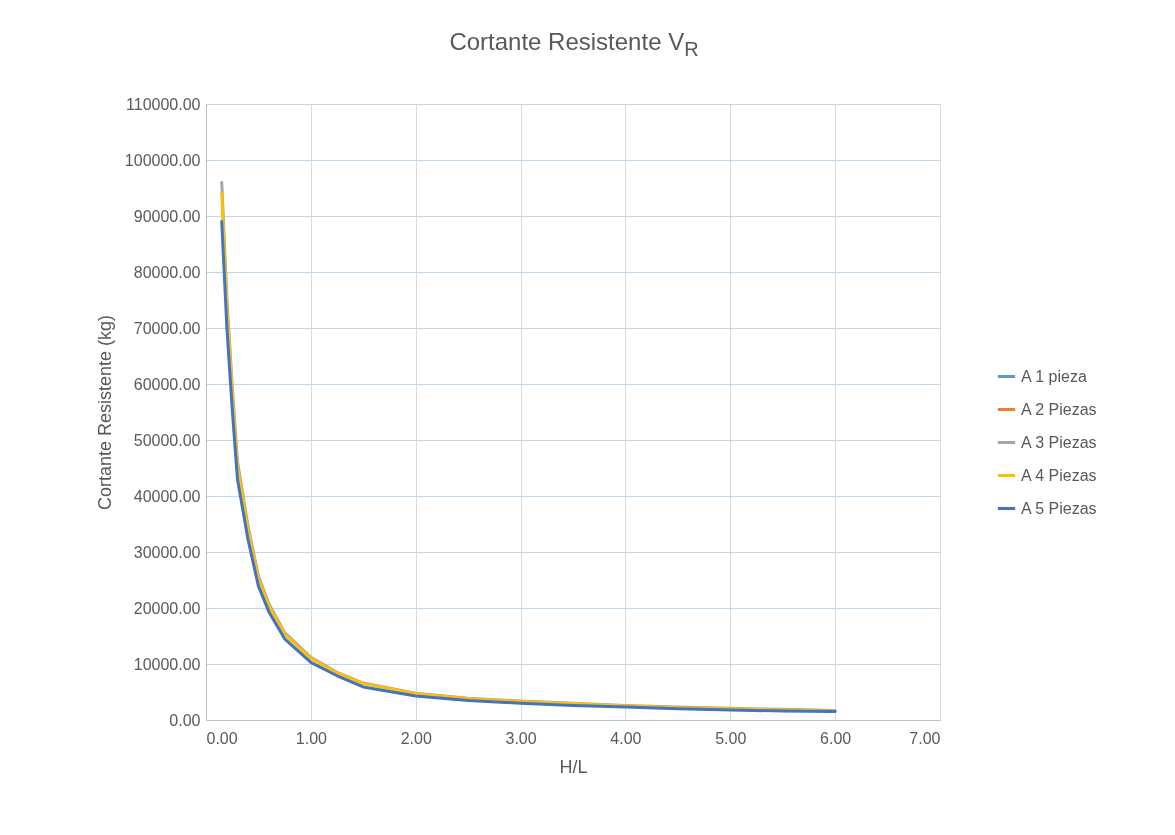  I want to click on x-tick-label: 6.00, so click(836, 738).